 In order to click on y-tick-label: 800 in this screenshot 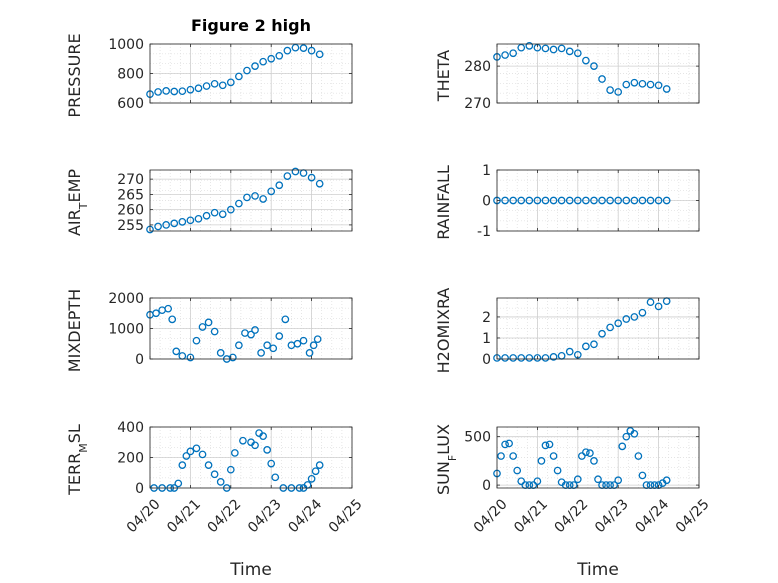, I will do `click(130, 75)`.